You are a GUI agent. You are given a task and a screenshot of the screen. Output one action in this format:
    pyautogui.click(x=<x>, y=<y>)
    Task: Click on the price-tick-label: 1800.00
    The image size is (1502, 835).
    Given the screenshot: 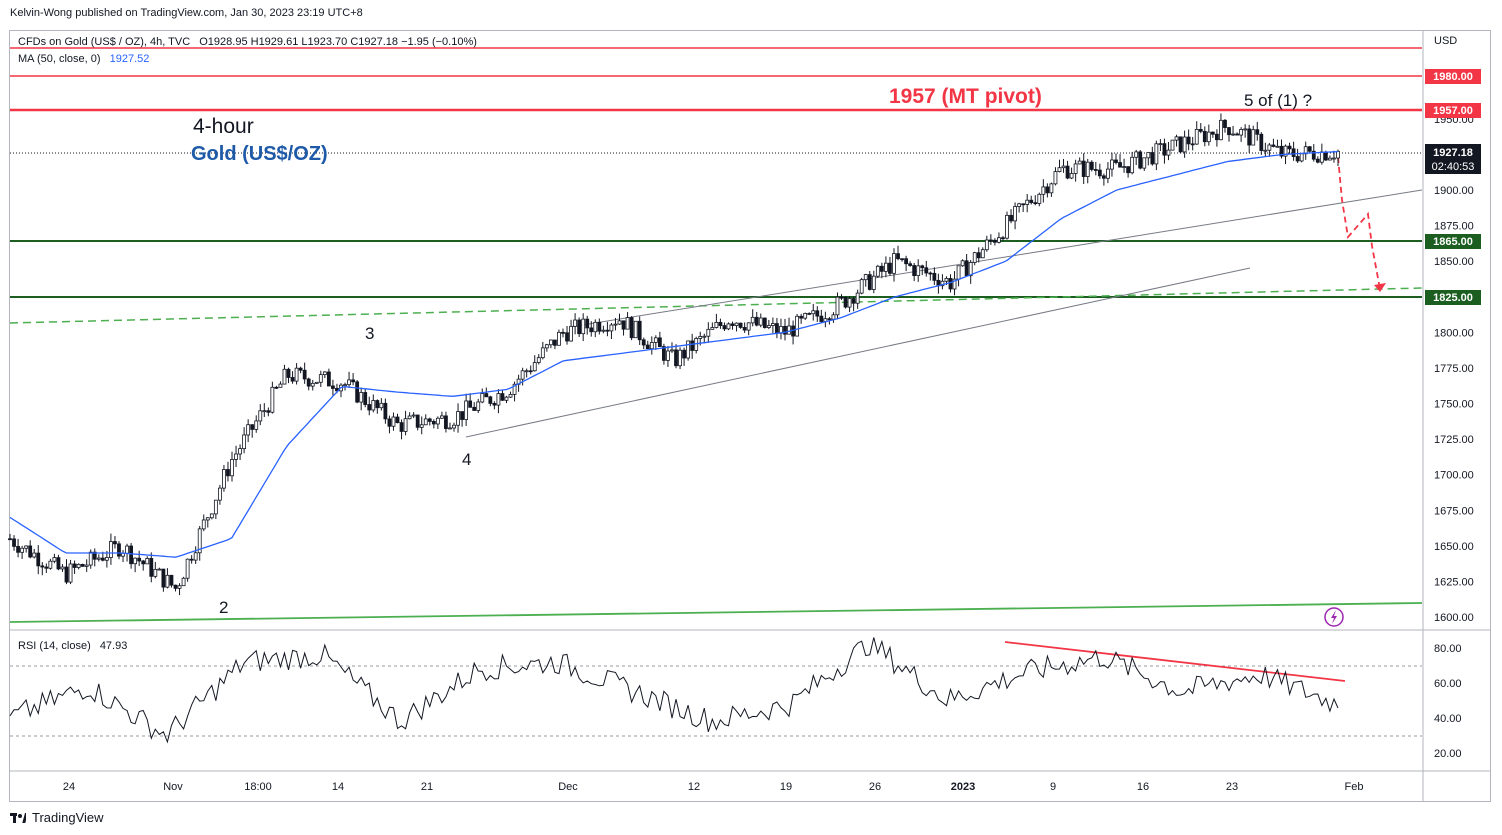 What is the action you would take?
    pyautogui.click(x=1454, y=333)
    